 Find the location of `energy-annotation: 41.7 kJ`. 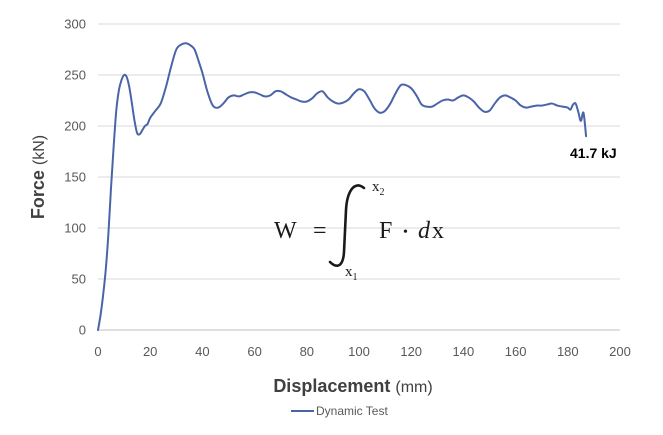

energy-annotation: 41.7 kJ is located at coordinates (593, 153).